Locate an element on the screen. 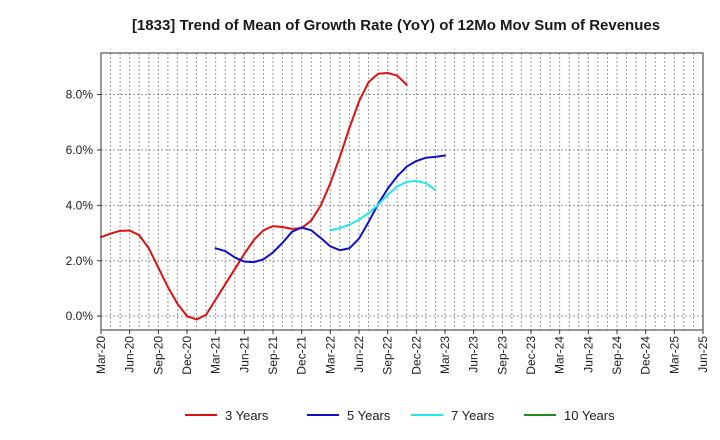 The image size is (720, 440). x-tick-label: Jun-21 is located at coordinates (244, 354).